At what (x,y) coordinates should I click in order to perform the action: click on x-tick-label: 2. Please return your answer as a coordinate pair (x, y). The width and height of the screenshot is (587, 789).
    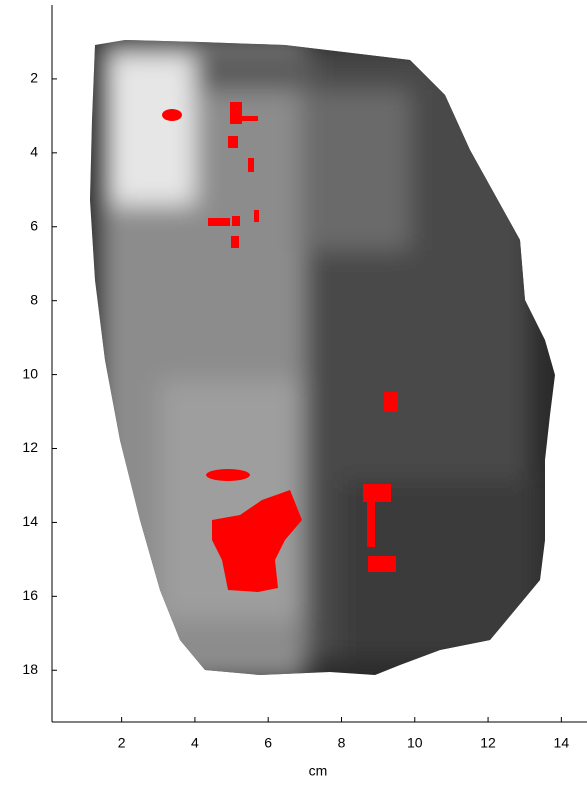
    Looking at the image, I should click on (122, 743).